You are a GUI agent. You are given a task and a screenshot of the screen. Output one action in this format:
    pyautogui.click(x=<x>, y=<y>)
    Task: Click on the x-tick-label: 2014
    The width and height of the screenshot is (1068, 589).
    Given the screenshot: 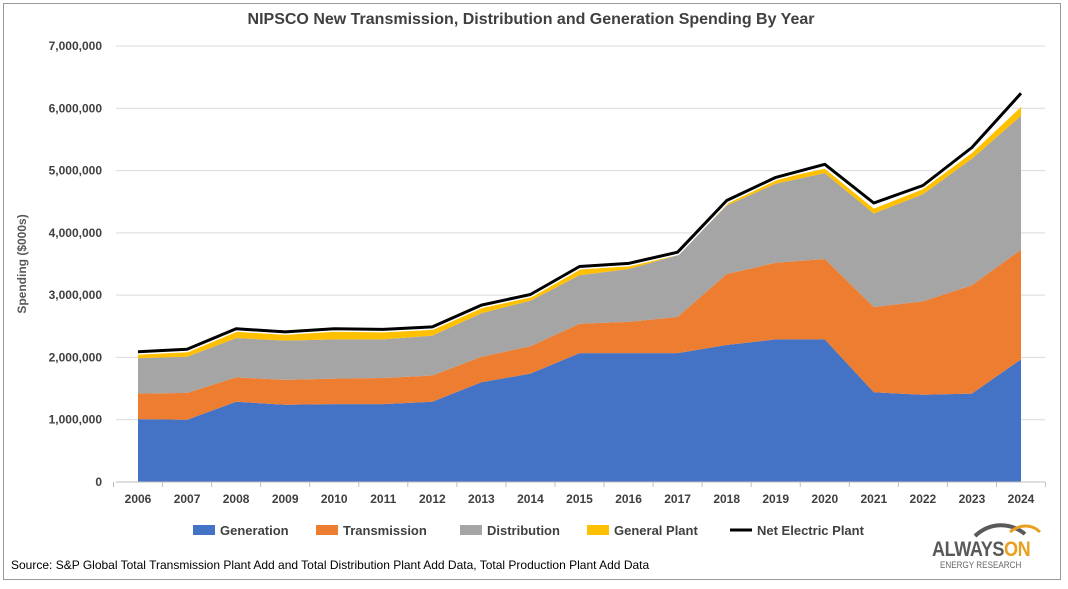 What is the action you would take?
    pyautogui.click(x=530, y=499)
    